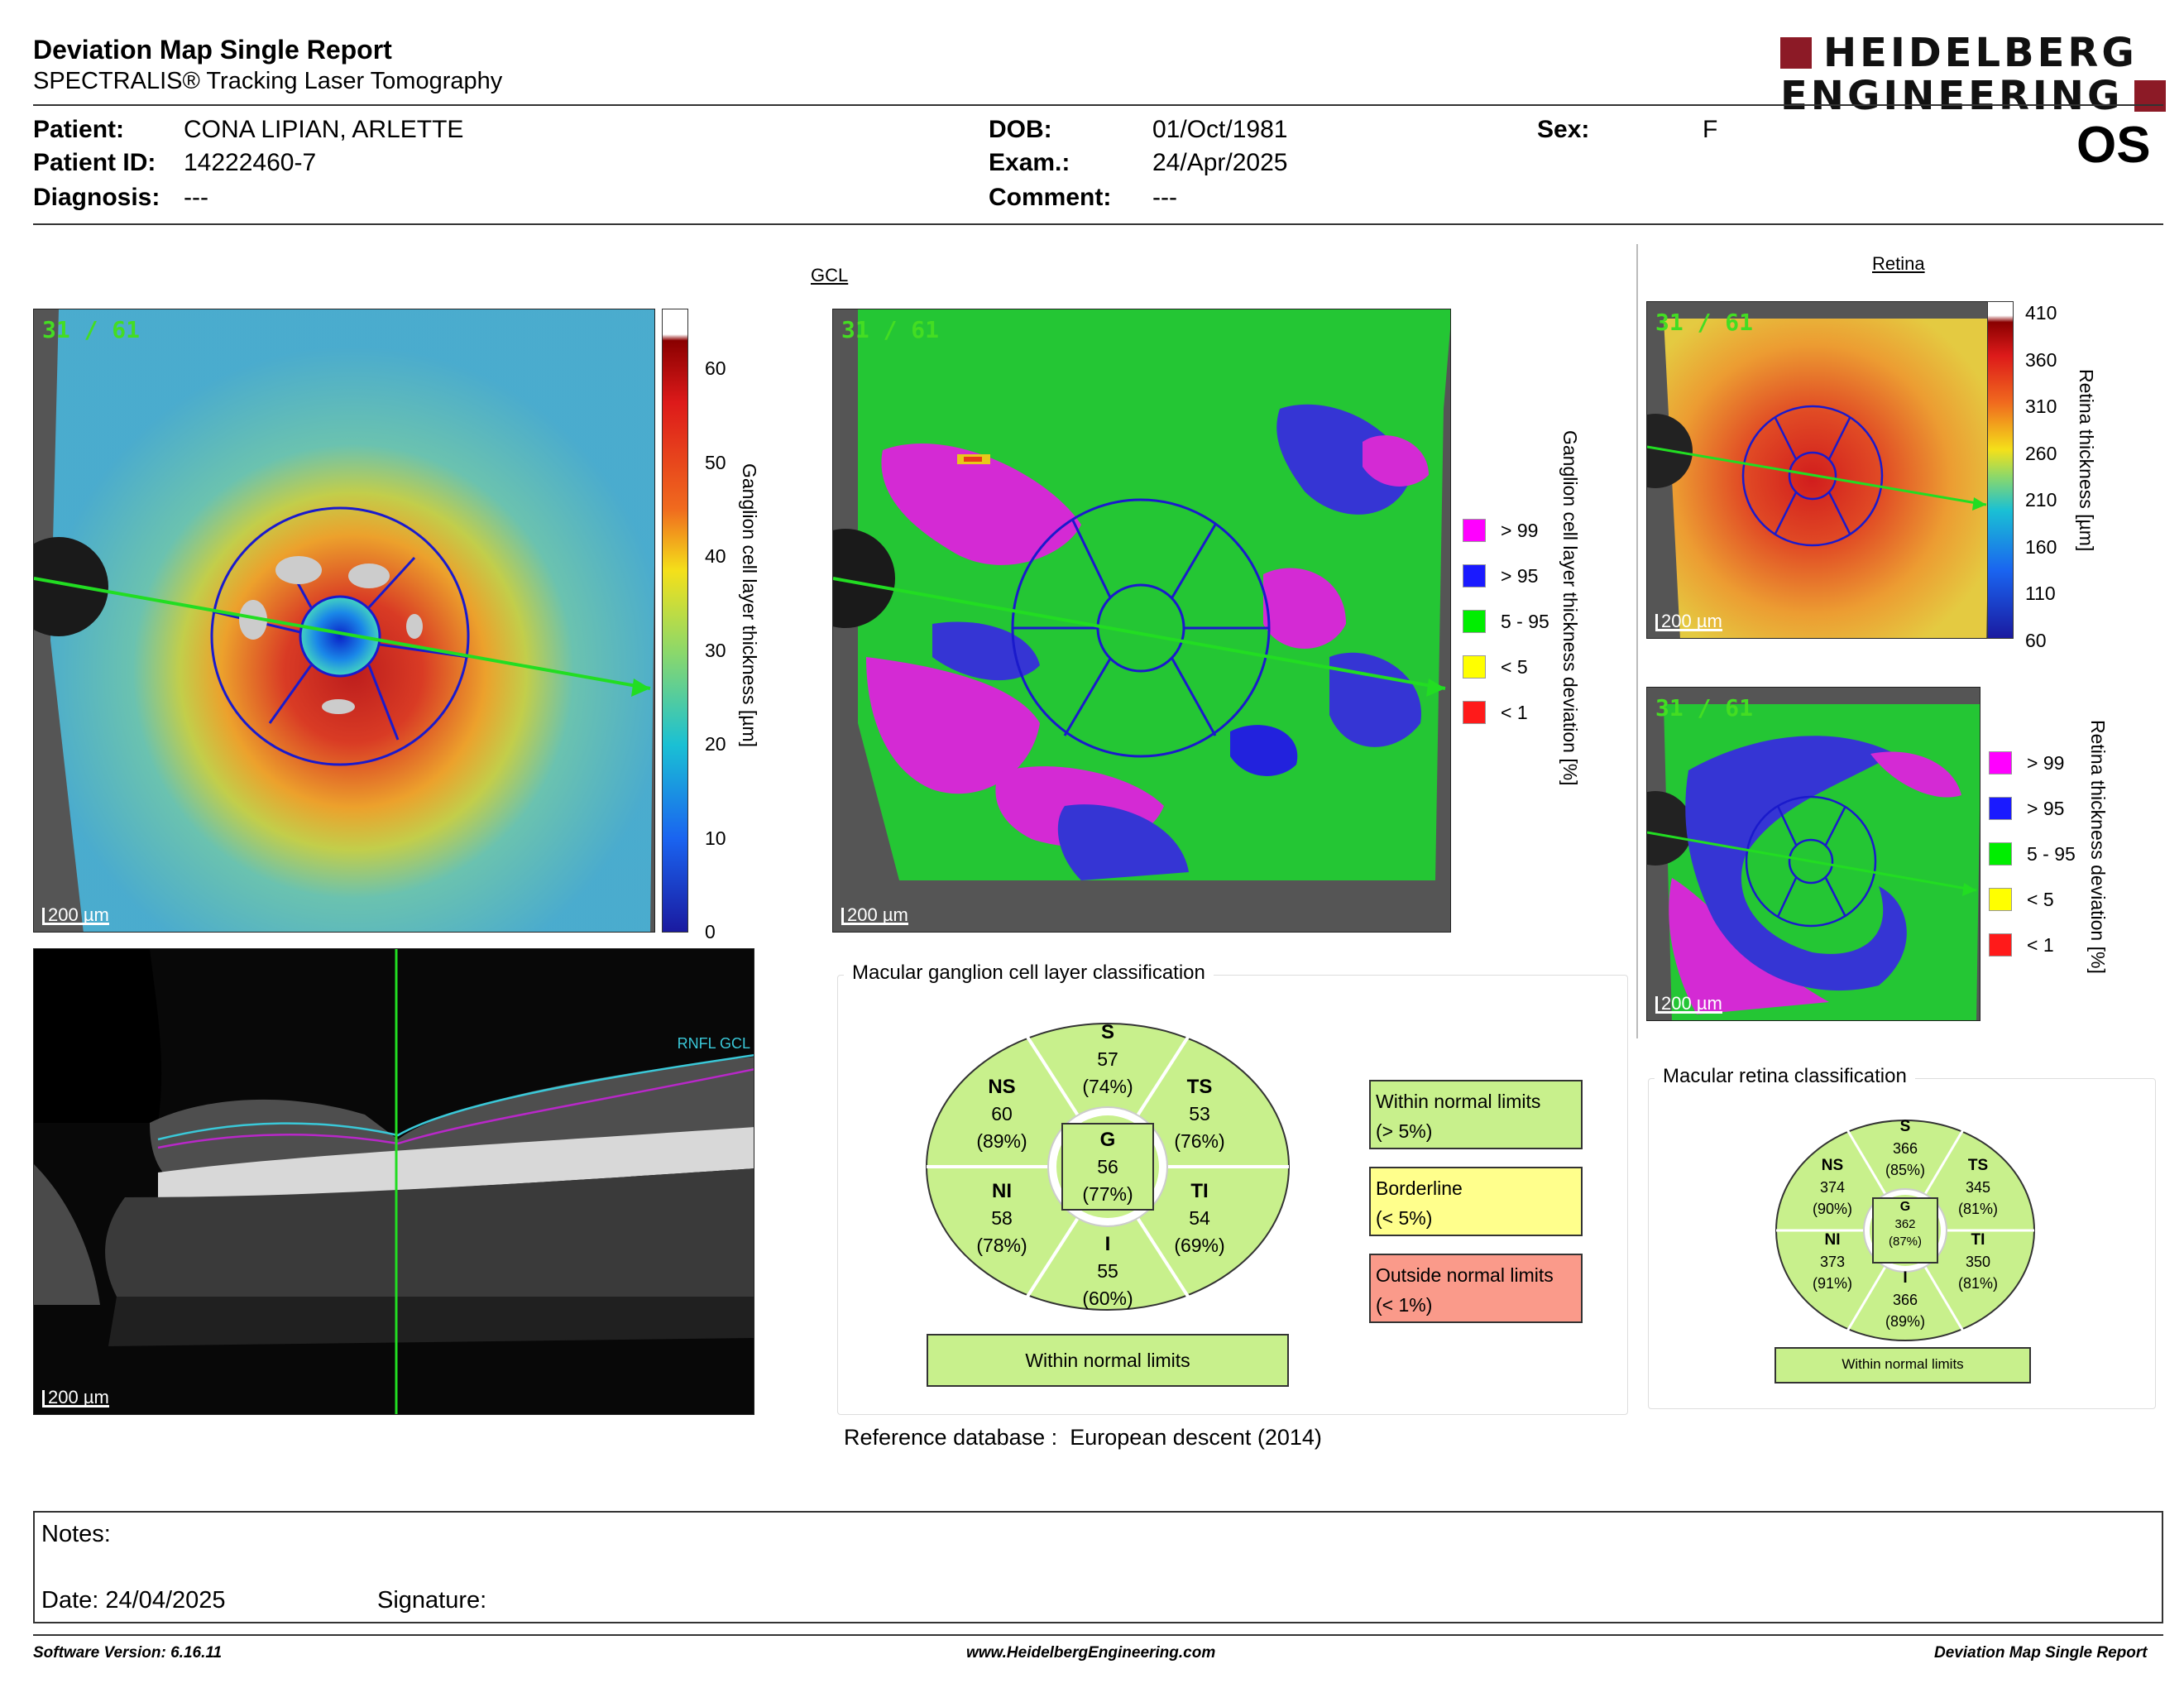 This screenshot has height=1688, width=2184. I want to click on retina-thickness-tick: 360, so click(2041, 359).